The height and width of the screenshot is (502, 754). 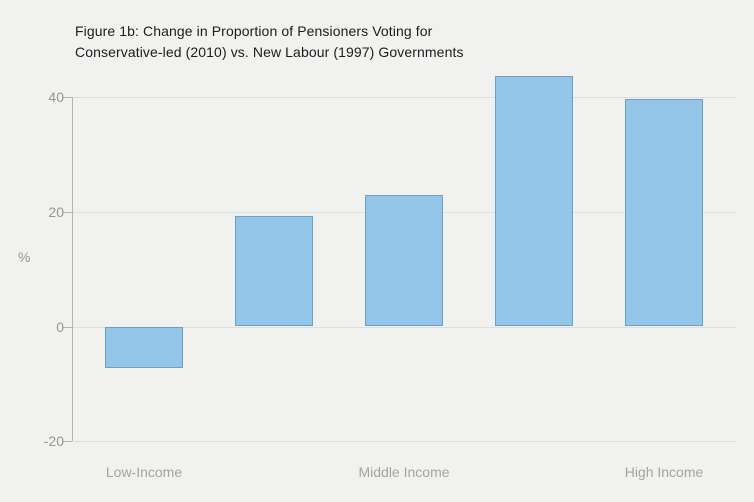 What do you see at coordinates (404, 472) in the screenshot?
I see `x-axis-label-middle-income: Middle Income` at bounding box center [404, 472].